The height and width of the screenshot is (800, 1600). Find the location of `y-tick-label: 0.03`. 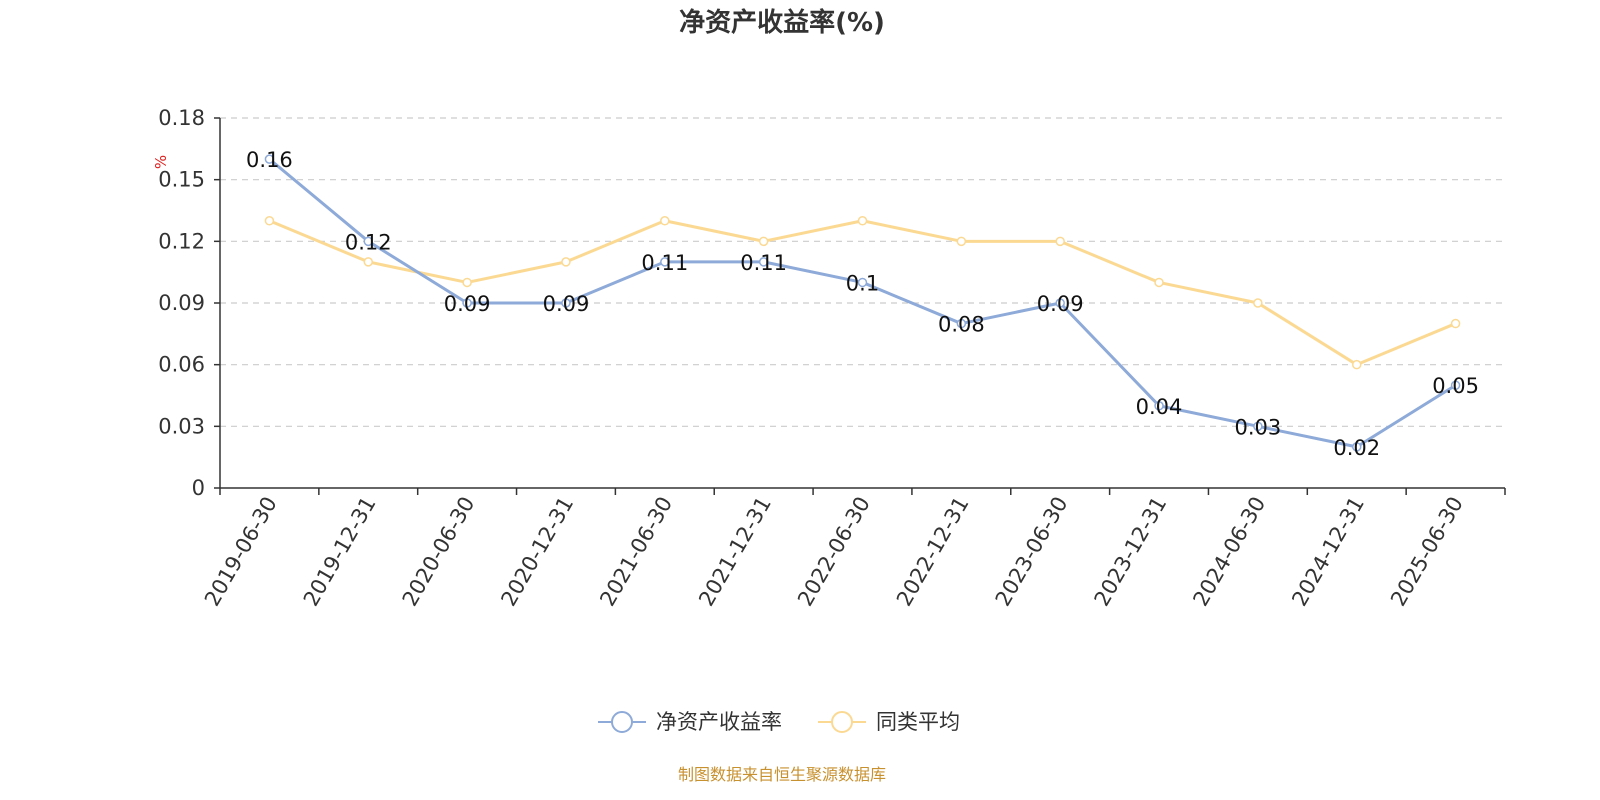

y-tick-label: 0.03 is located at coordinates (181, 426).